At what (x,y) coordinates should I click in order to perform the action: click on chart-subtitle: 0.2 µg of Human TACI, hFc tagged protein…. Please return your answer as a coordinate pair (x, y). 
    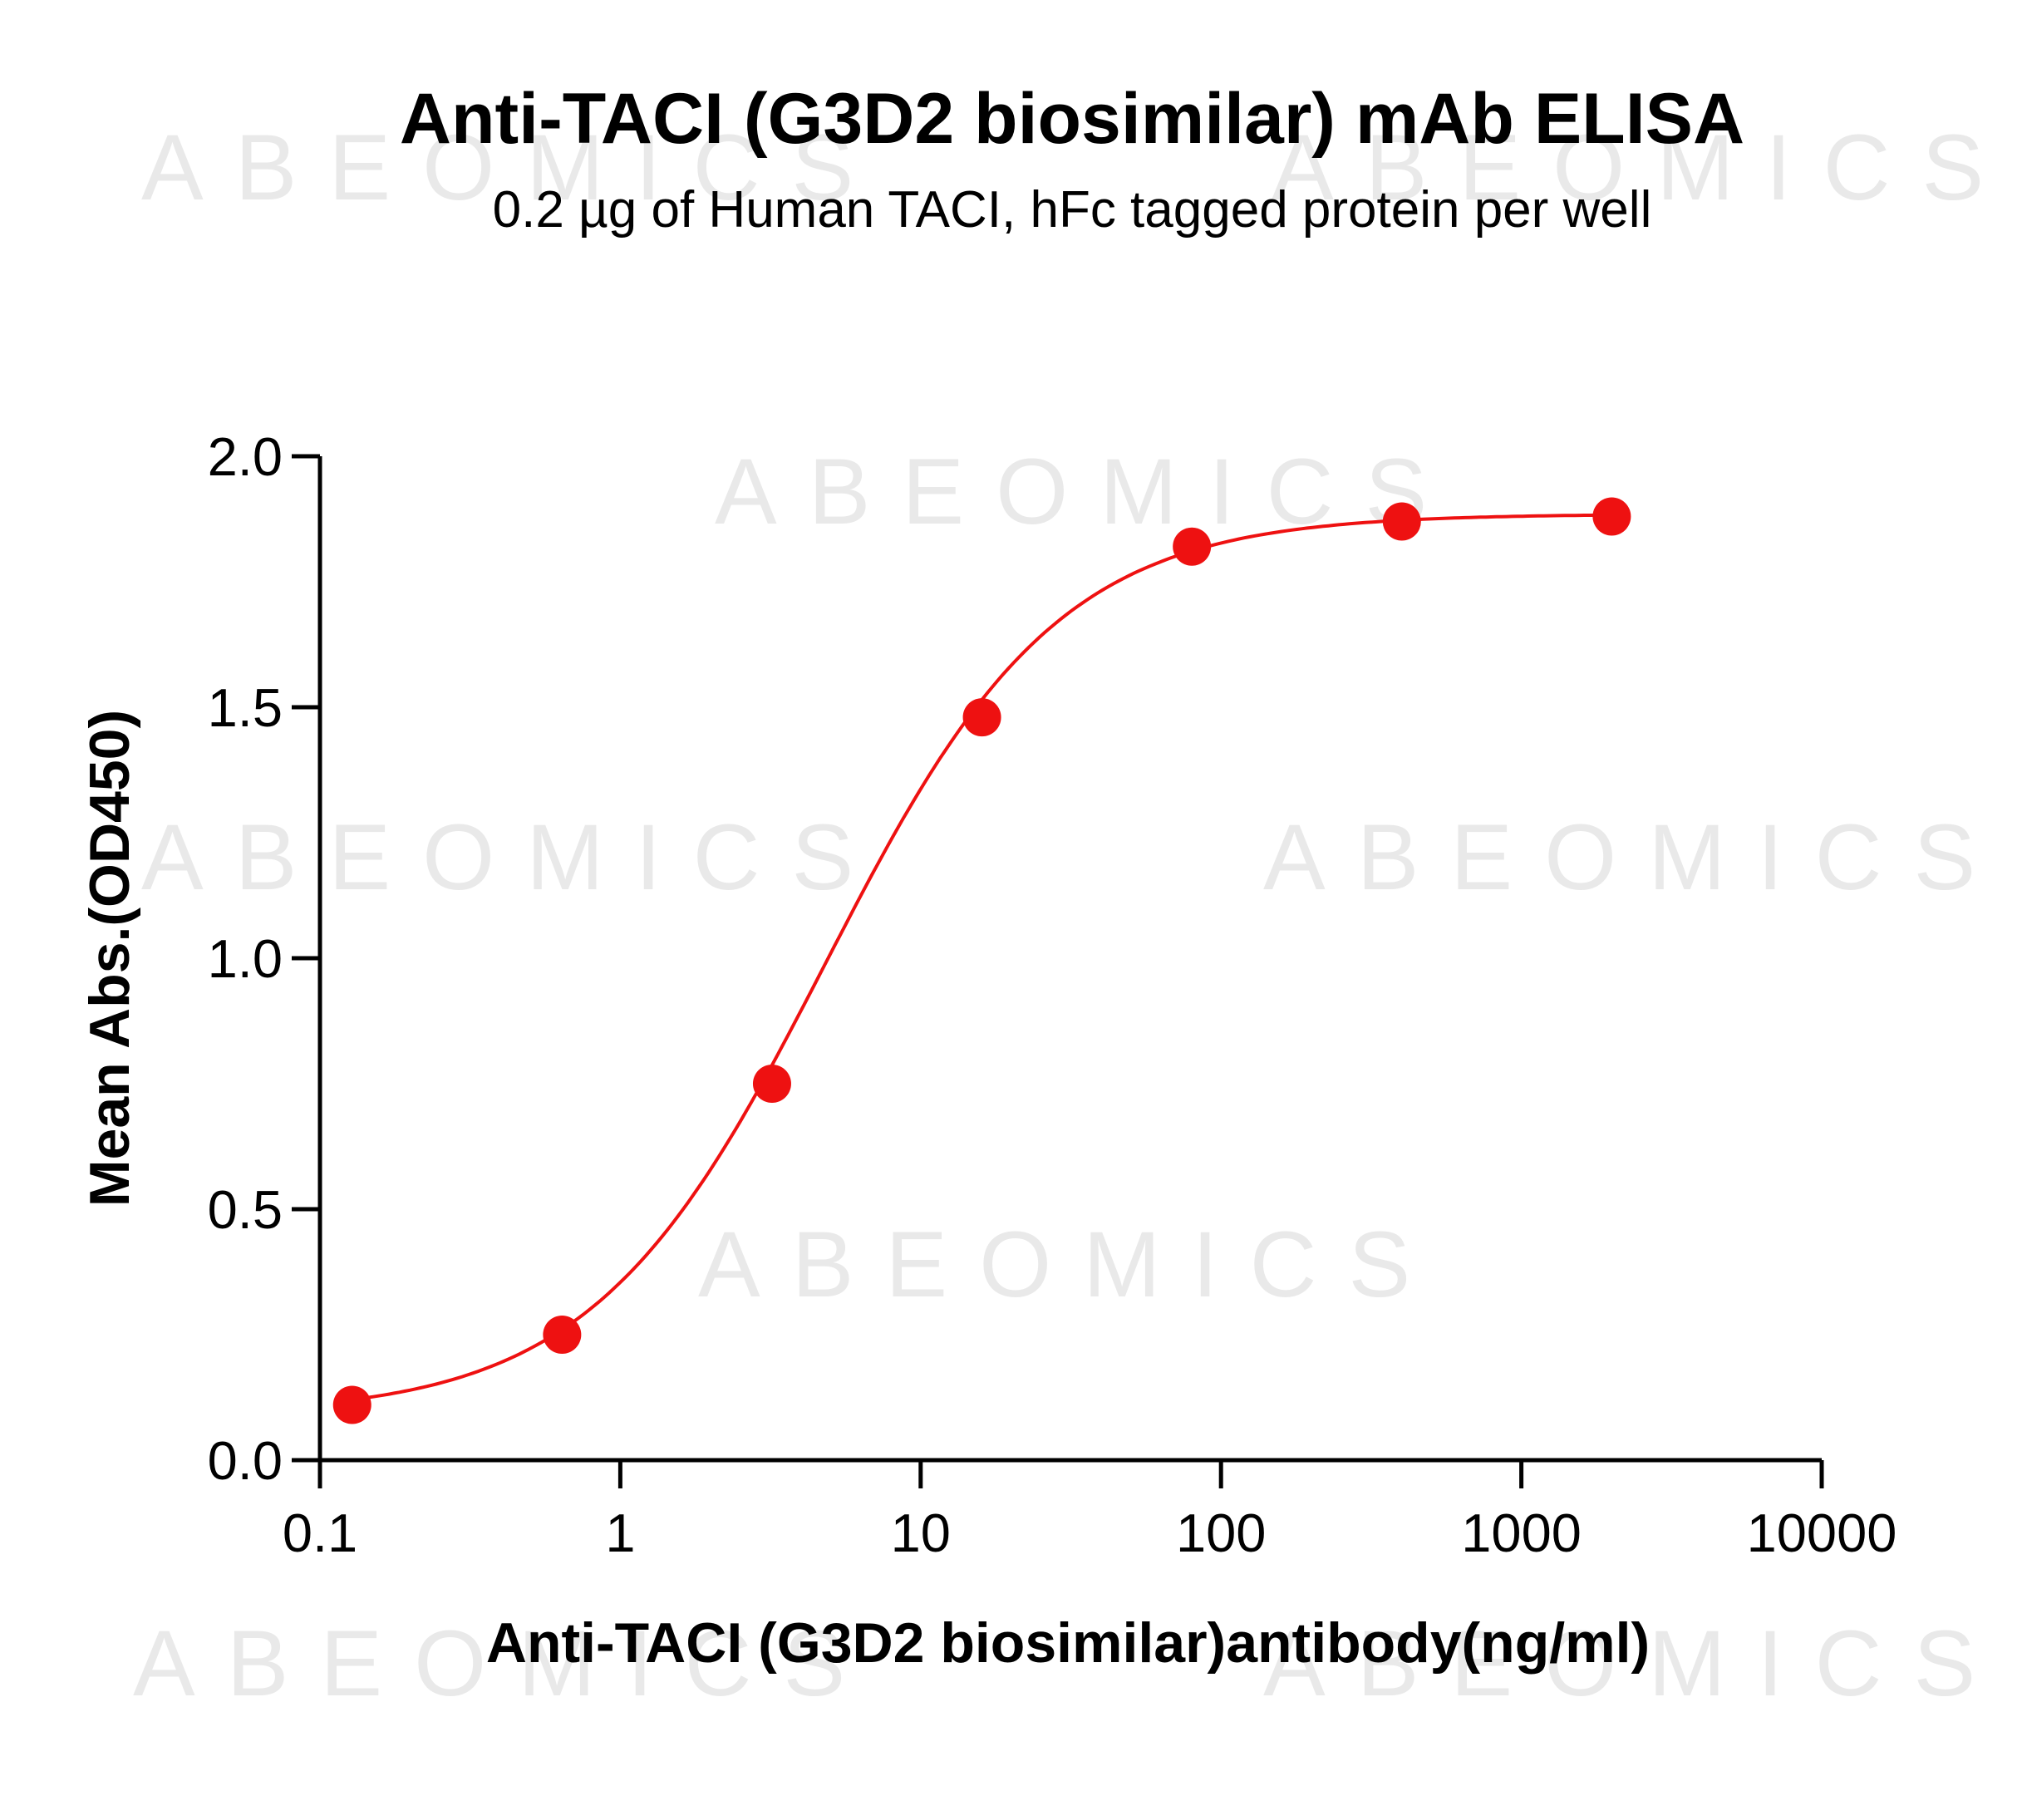
    Looking at the image, I should click on (1072, 210).